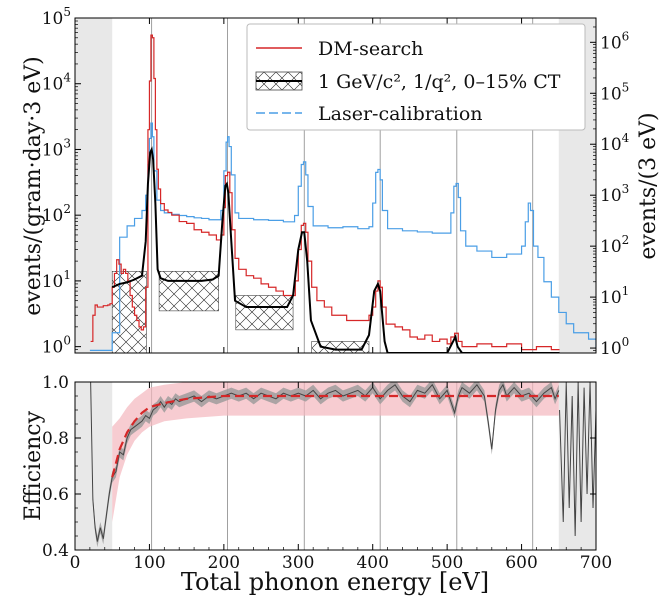  I want to click on left-tick-label-0: 10⁰, so click(56, 346).